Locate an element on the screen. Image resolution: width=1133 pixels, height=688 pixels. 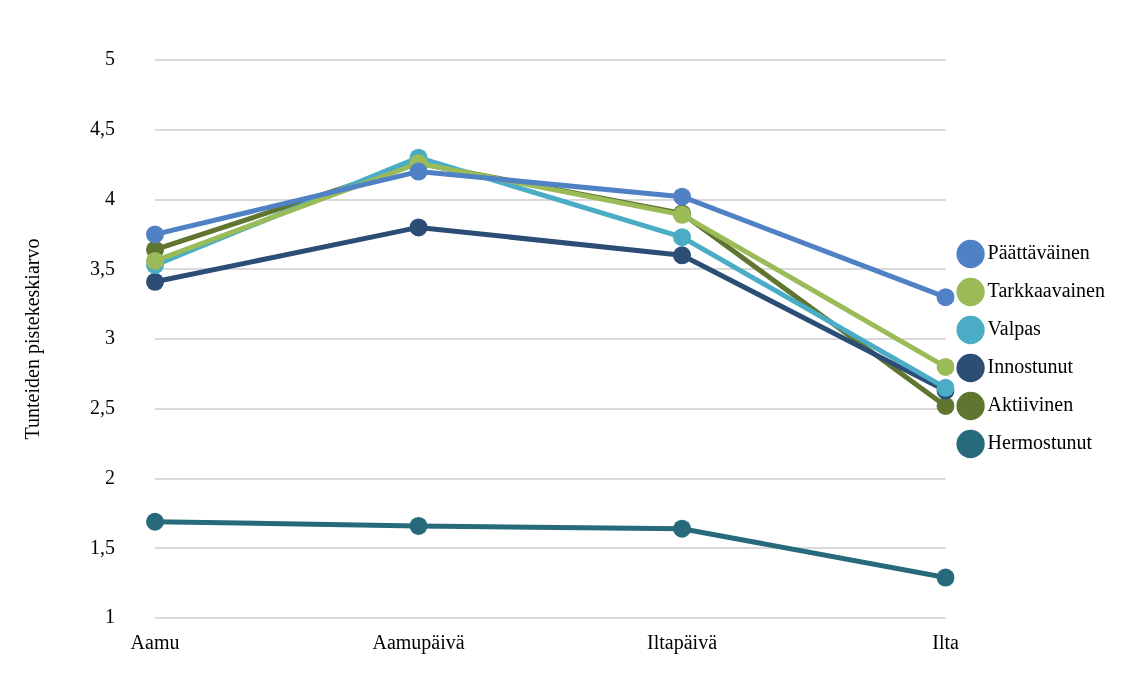
legend-label: Aktiivinen is located at coordinates (1030, 404).